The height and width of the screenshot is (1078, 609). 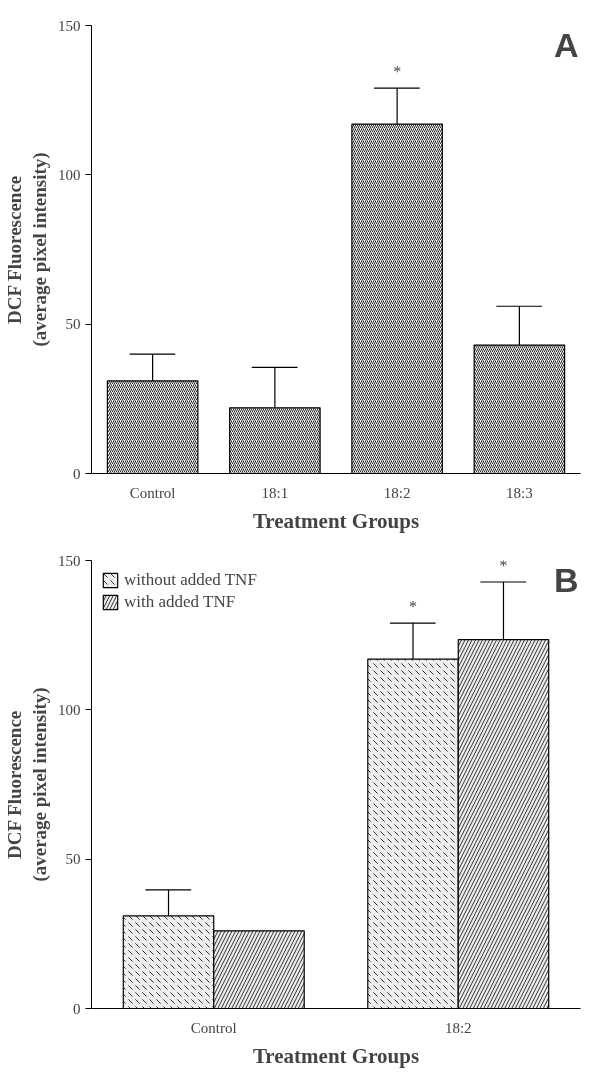 What do you see at coordinates (190, 580) in the screenshot?
I see `legend-label: without added TNF` at bounding box center [190, 580].